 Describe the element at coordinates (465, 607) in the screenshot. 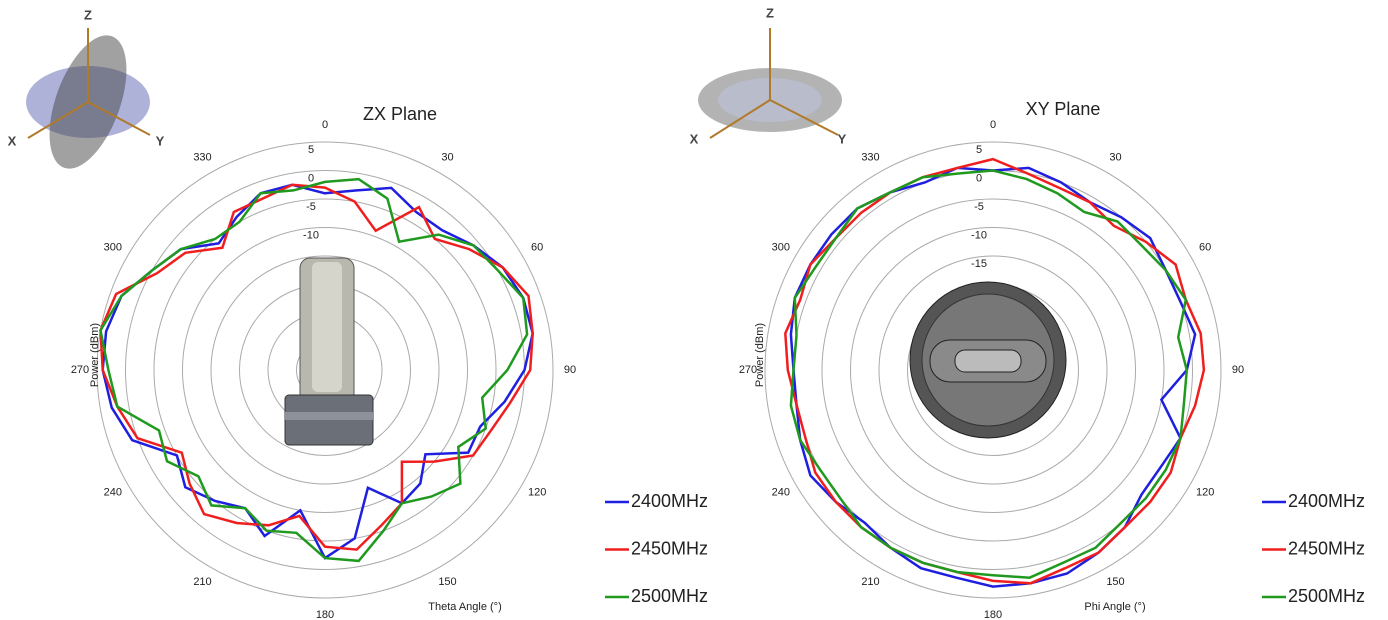

I see `theta-axis-label: Theta Angle (°)` at that location.